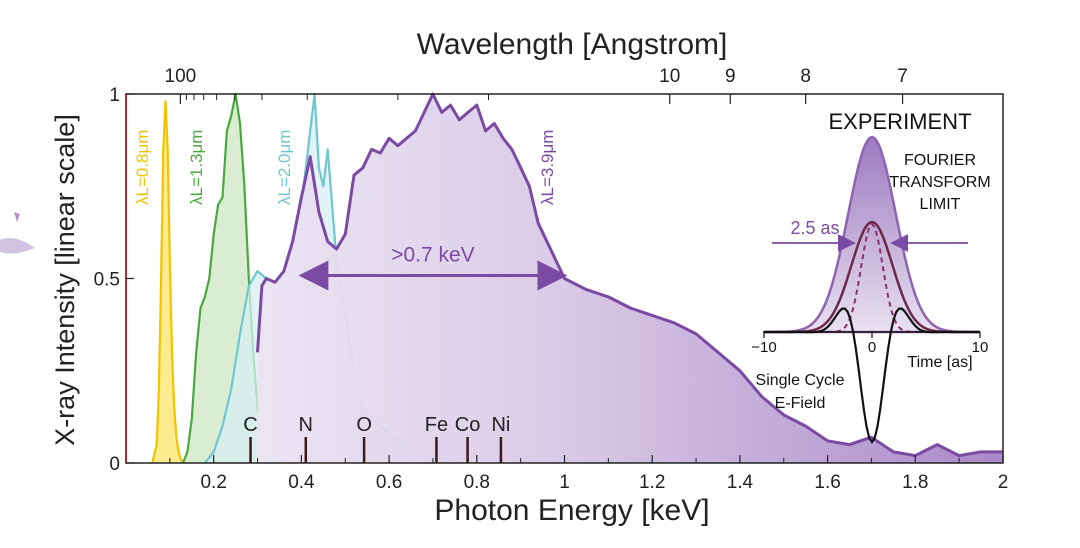 This screenshot has height=548, width=1080. What do you see at coordinates (669, 76) in the screenshot?
I see `top-tick-label: 10` at bounding box center [669, 76].